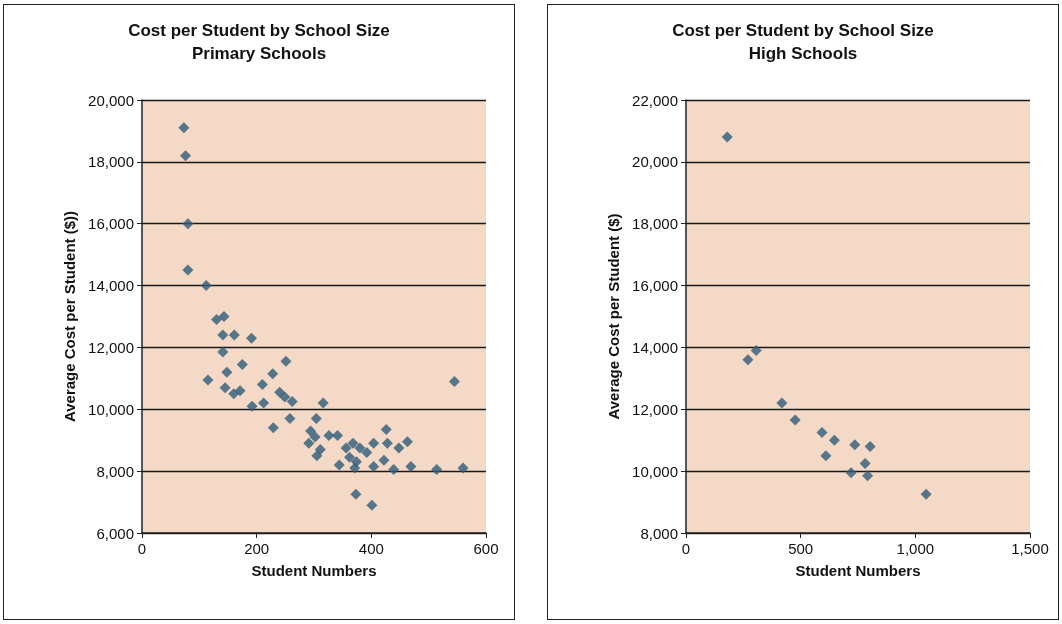 The width and height of the screenshot is (1062, 624). Describe the element at coordinates (614, 316) in the screenshot. I see `y-axis-title: Average Cost per Student ($)` at that location.